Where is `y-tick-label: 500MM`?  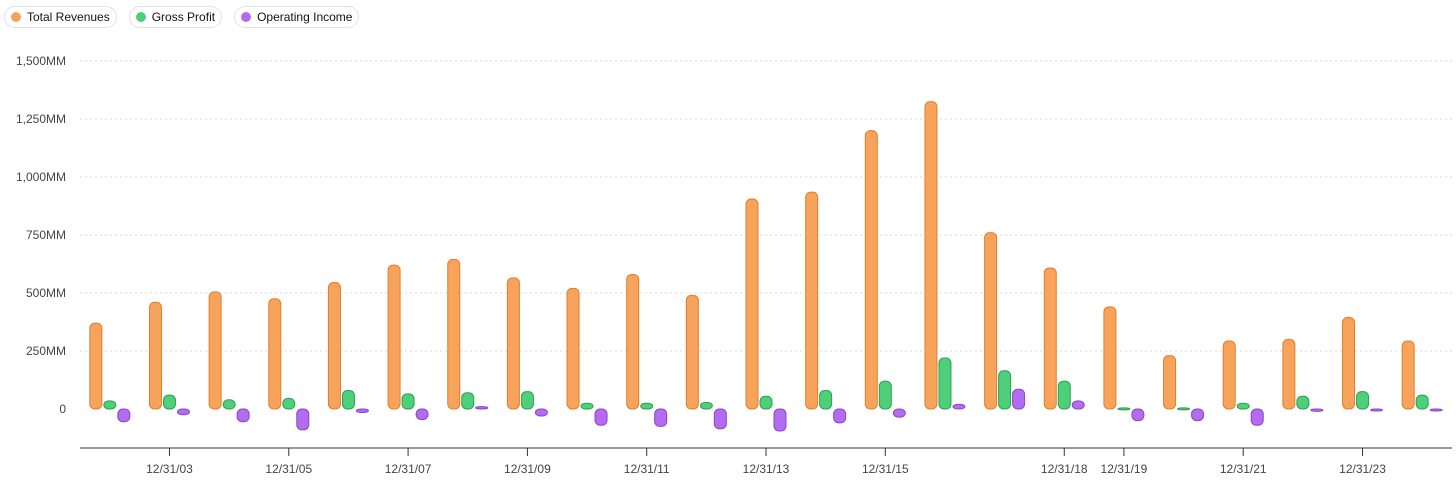 y-tick-label: 500MM is located at coordinates (46, 293).